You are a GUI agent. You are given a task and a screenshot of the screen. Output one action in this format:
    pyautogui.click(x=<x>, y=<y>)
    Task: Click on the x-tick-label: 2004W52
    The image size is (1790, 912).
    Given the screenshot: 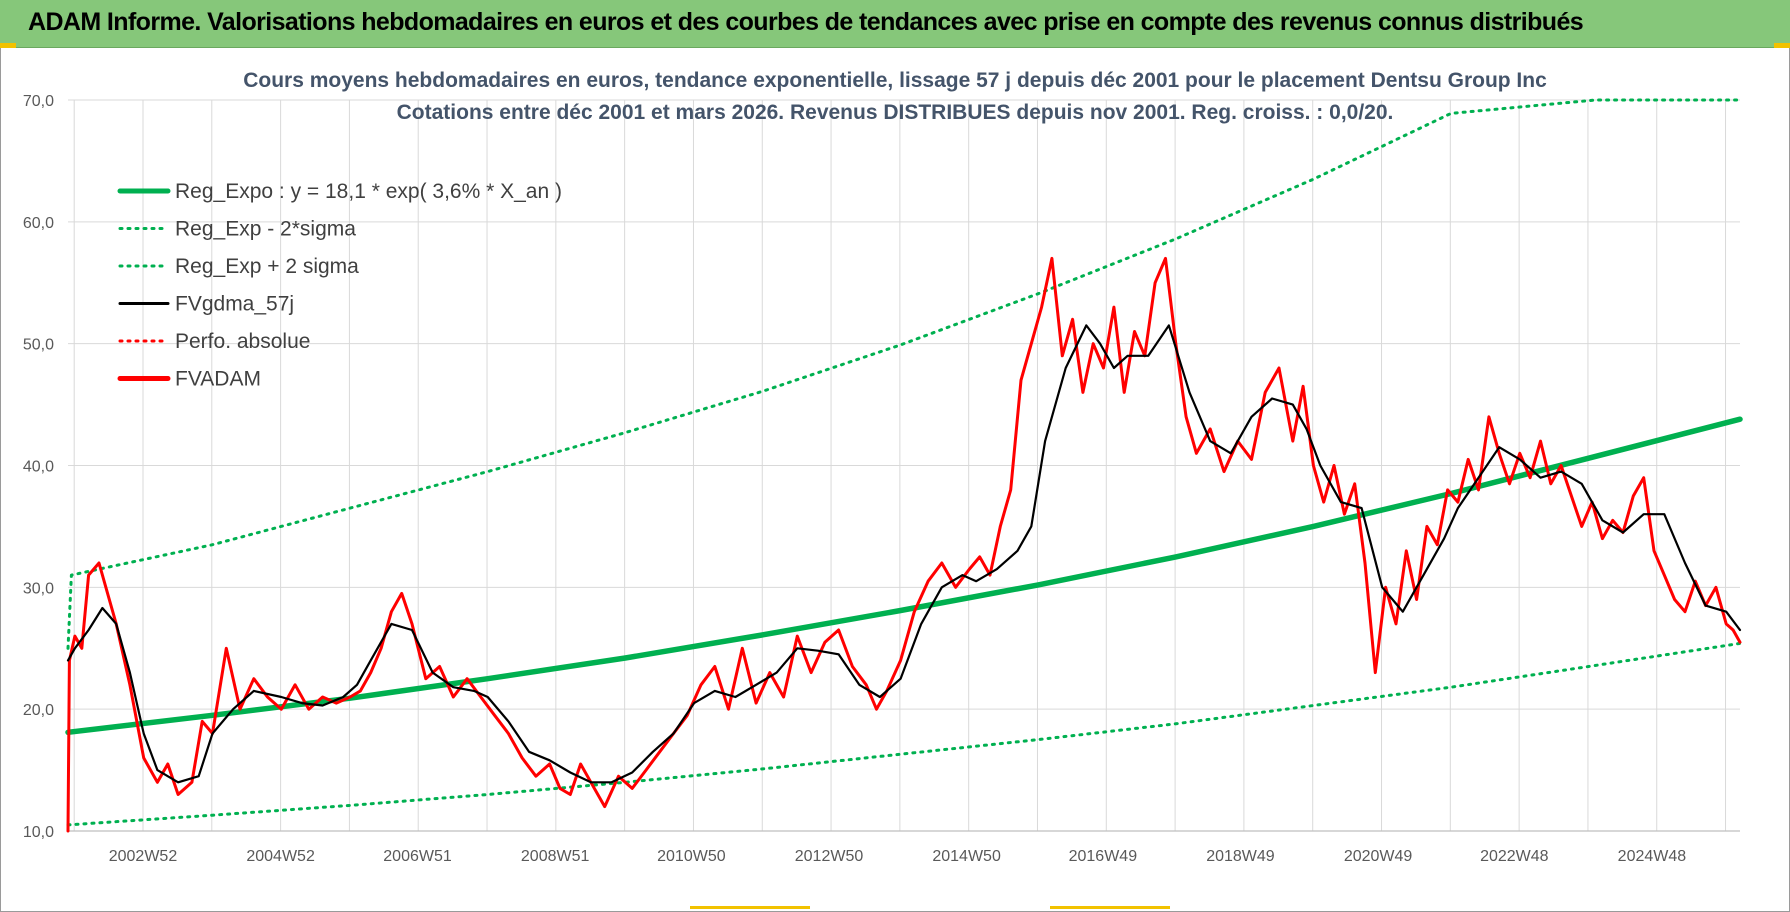 What is the action you would take?
    pyautogui.click(x=280, y=856)
    